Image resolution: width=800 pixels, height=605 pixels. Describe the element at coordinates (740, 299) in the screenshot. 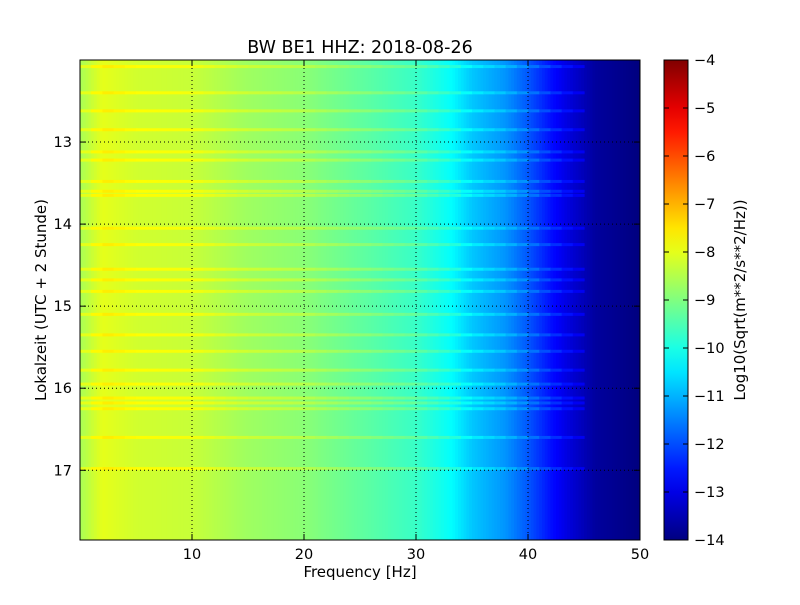

I see `colorbar-label: Log10(Sqrt(m**2/s**2/Hz))` at that location.